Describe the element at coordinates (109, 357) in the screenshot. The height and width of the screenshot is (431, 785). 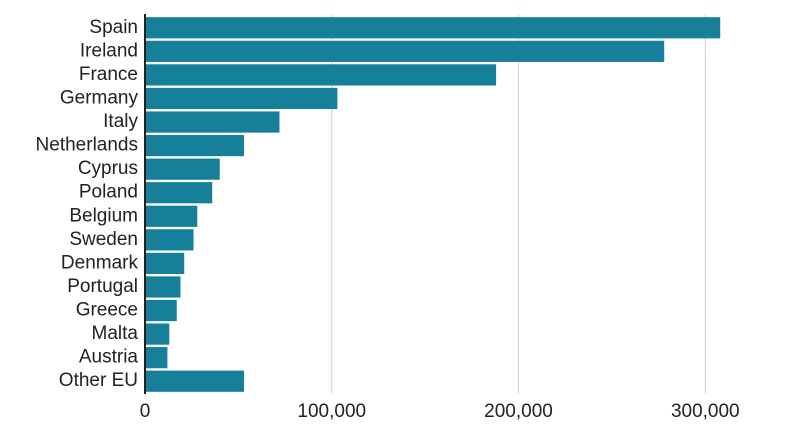
I see `y-tick-label: Austria` at that location.